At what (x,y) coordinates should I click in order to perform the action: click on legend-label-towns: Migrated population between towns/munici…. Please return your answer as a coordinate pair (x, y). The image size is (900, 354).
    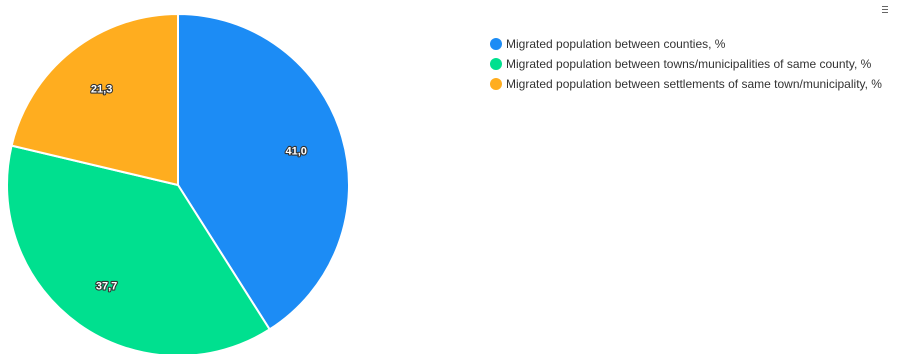
    Looking at the image, I should click on (689, 64).